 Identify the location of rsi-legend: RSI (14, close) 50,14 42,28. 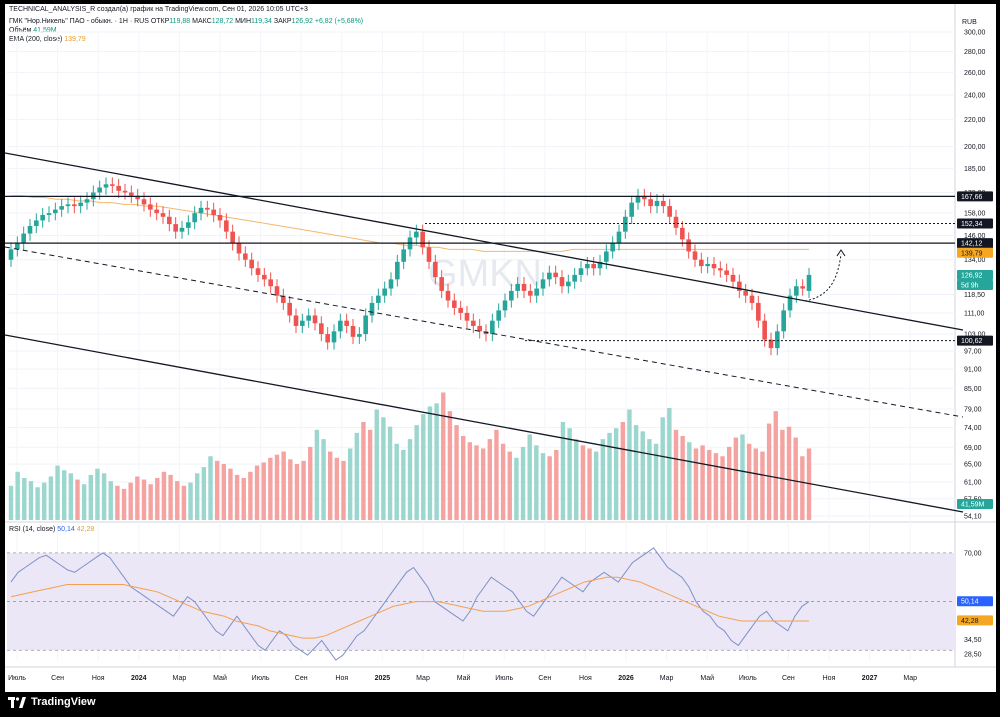
(51, 529).